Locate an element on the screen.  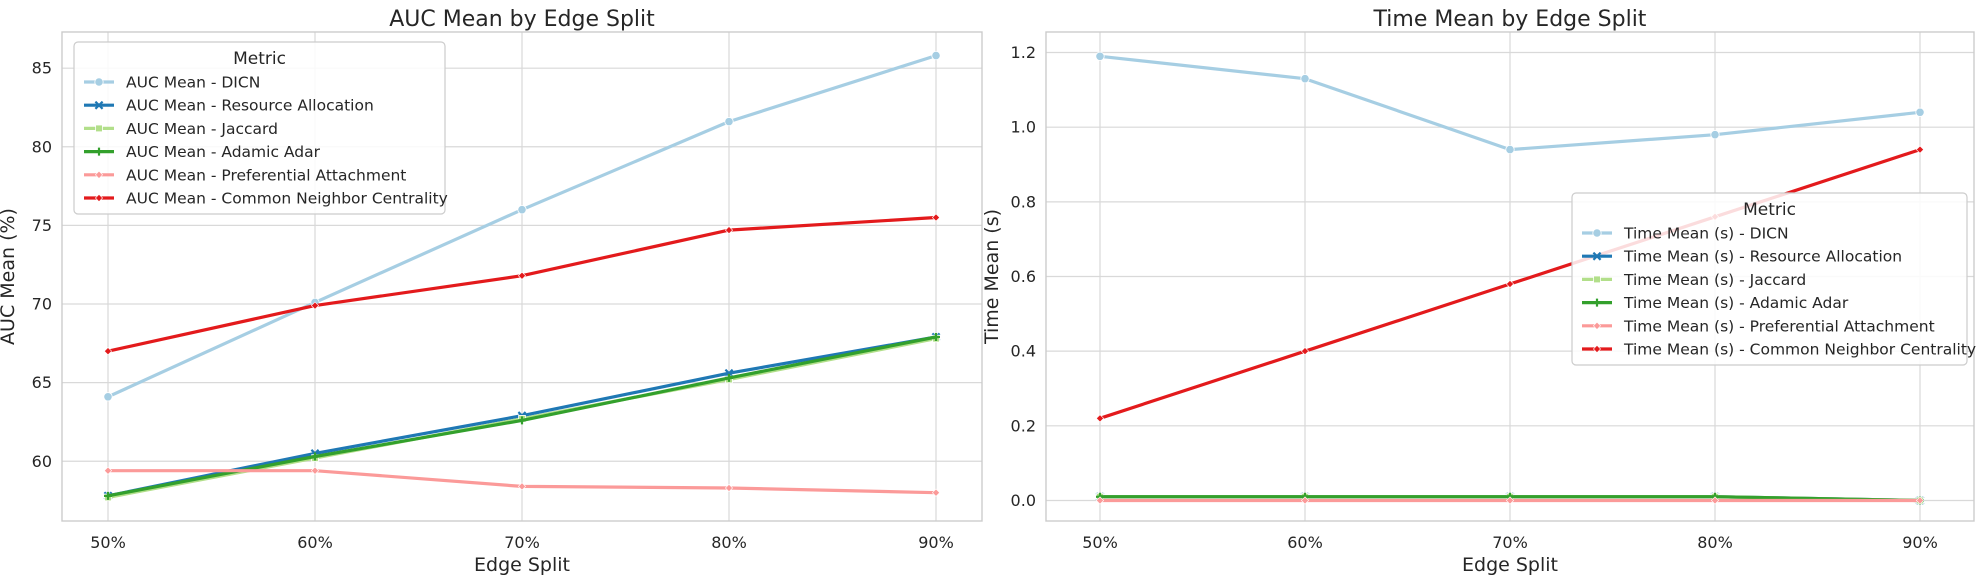
y-axis-label: AUC Mean (%) is located at coordinates (9, 276).